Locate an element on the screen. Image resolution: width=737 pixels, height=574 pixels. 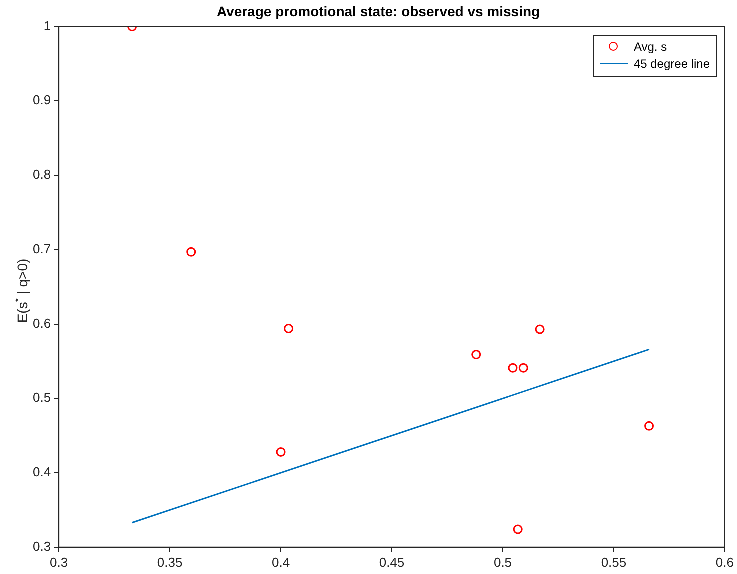
y-tick-label: 0.3 is located at coordinates (42, 546).